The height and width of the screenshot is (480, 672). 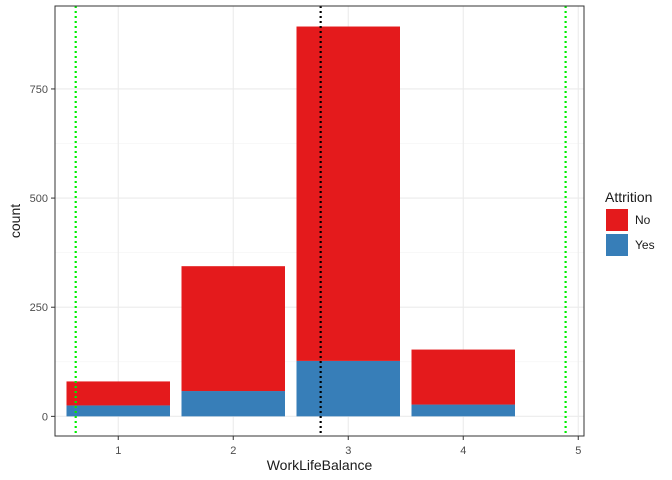 What do you see at coordinates (643, 220) in the screenshot?
I see `legend-label-no: No` at bounding box center [643, 220].